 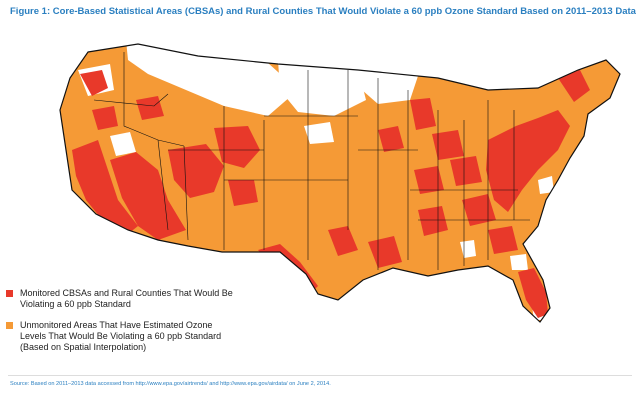 I want to click on legend-swatch-unmonitored, so click(x=9, y=325).